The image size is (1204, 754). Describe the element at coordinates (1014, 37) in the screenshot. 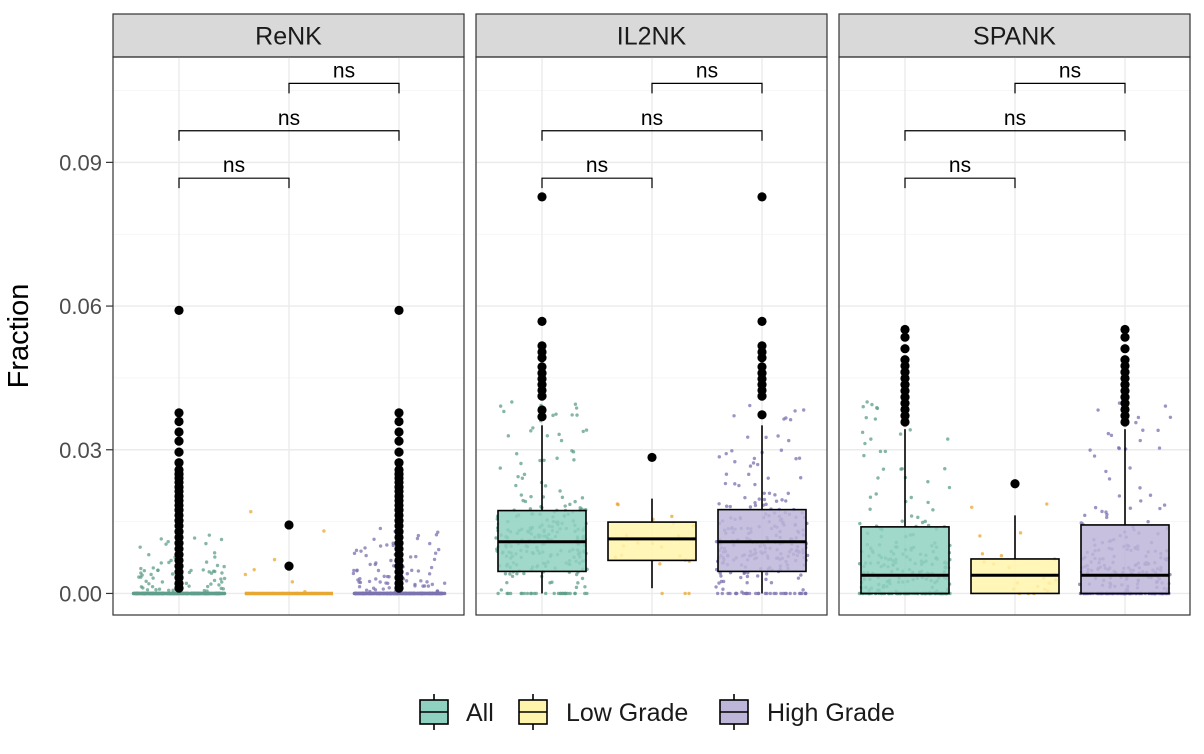

I see `facet-strip-label: SPANK` at that location.